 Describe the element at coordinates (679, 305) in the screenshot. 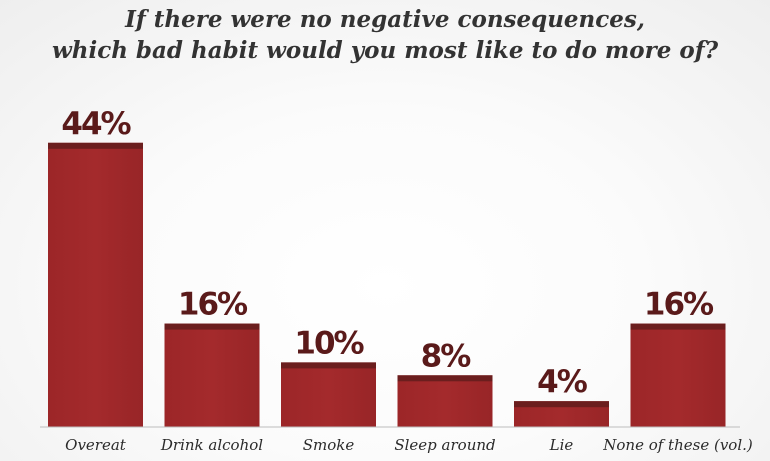

I see `value-label-5: 16%` at that location.